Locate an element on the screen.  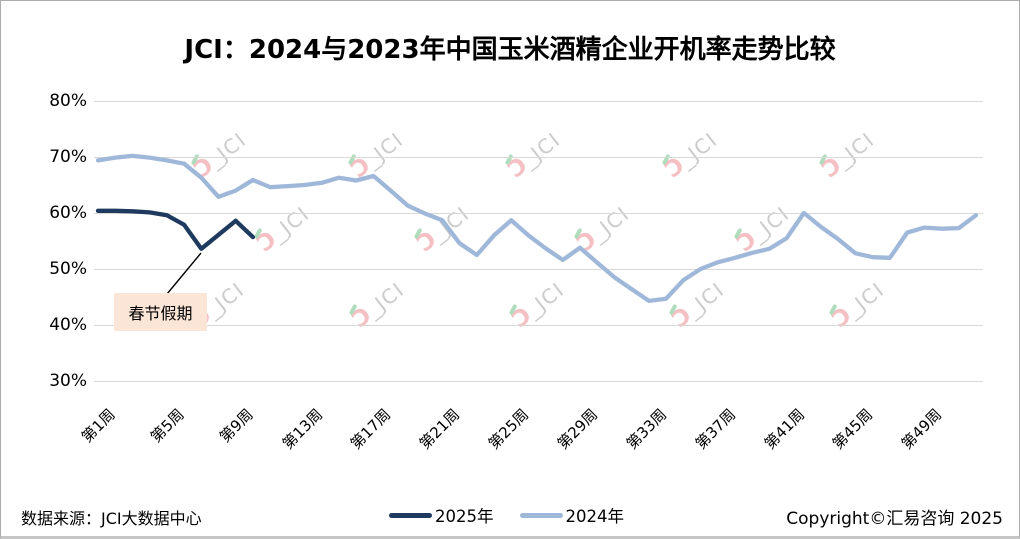
x-axis-label: 第9周 is located at coordinates (236, 426).